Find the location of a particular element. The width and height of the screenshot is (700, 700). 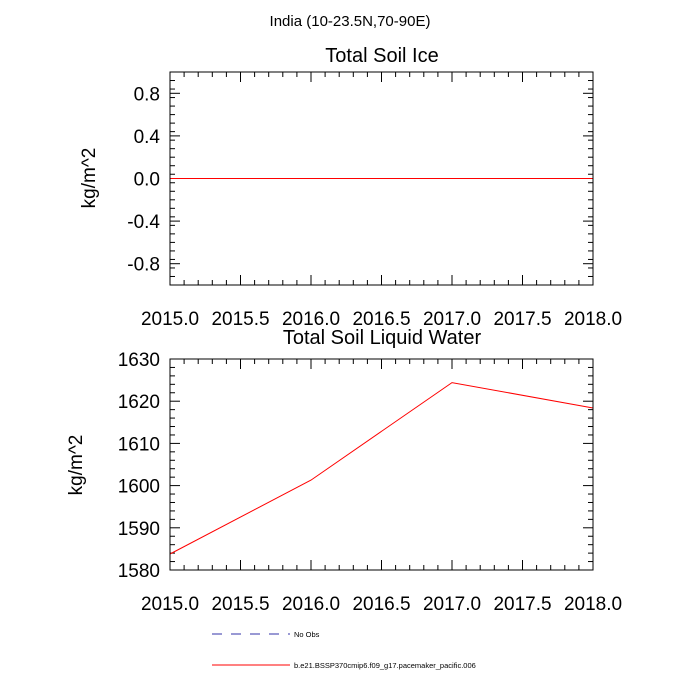

y-tick-label: 1580 is located at coordinates (139, 571).